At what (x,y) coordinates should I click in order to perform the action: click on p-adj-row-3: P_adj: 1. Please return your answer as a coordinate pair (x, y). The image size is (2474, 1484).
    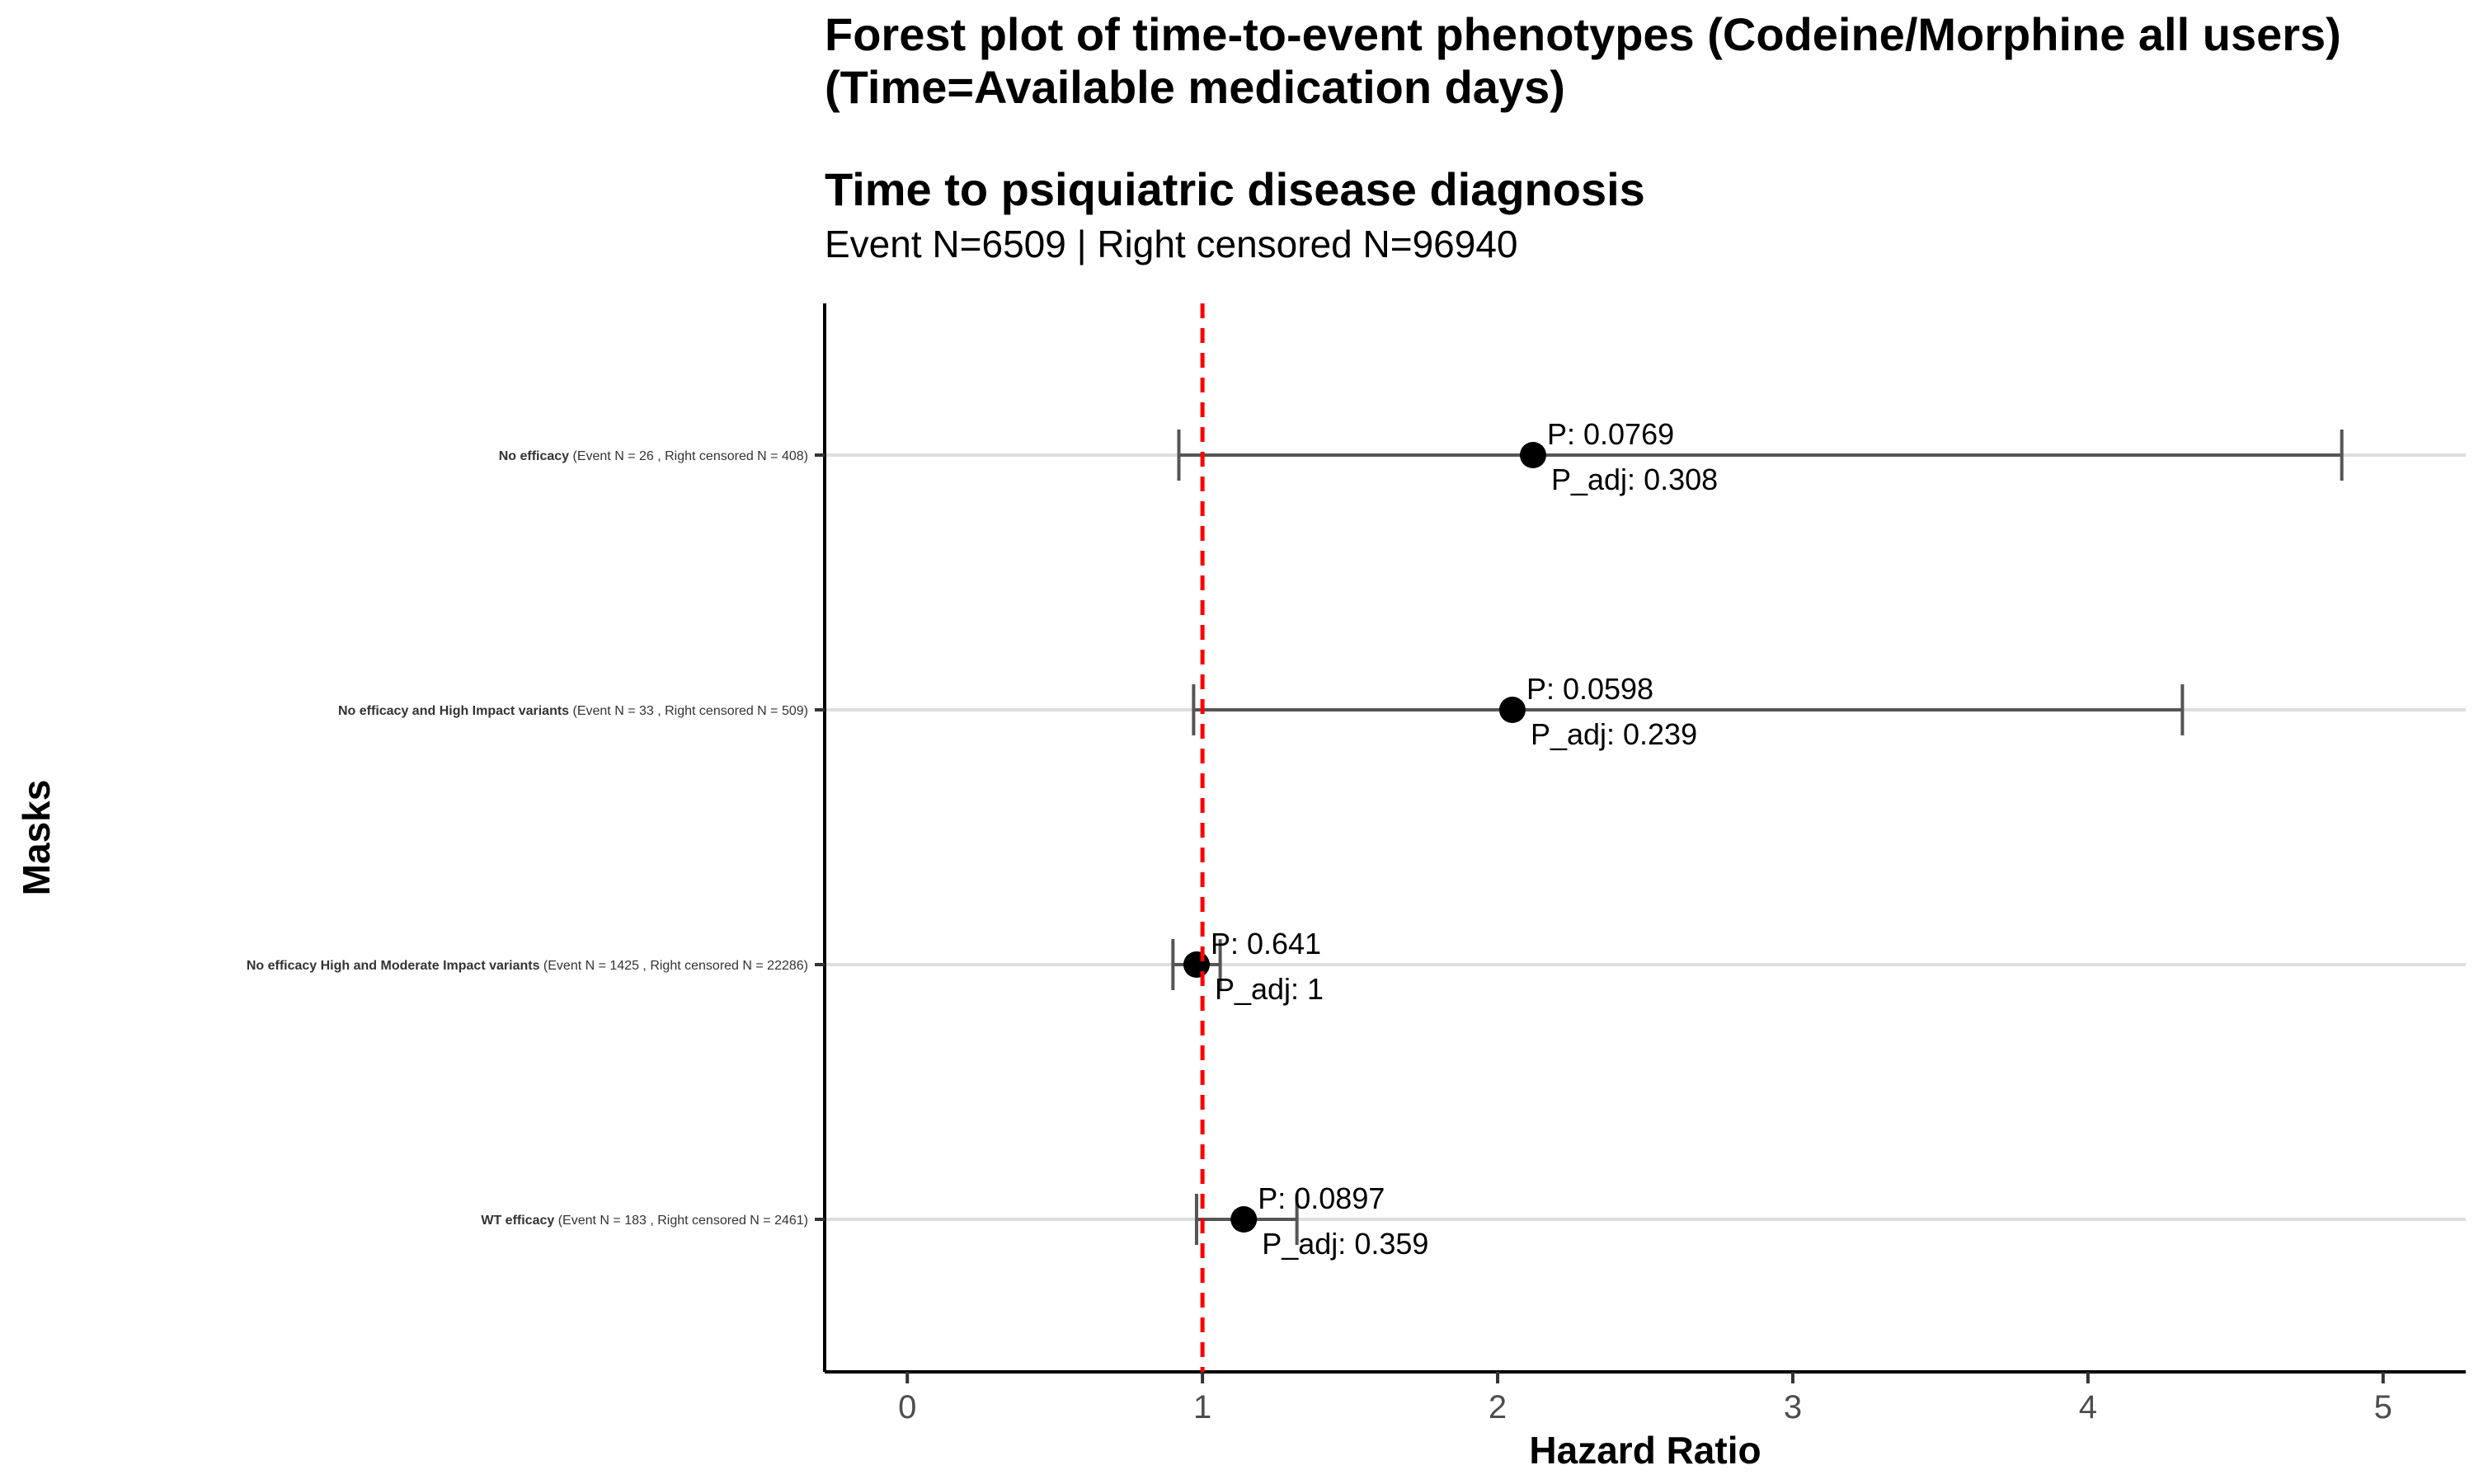
    Looking at the image, I should click on (1269, 989).